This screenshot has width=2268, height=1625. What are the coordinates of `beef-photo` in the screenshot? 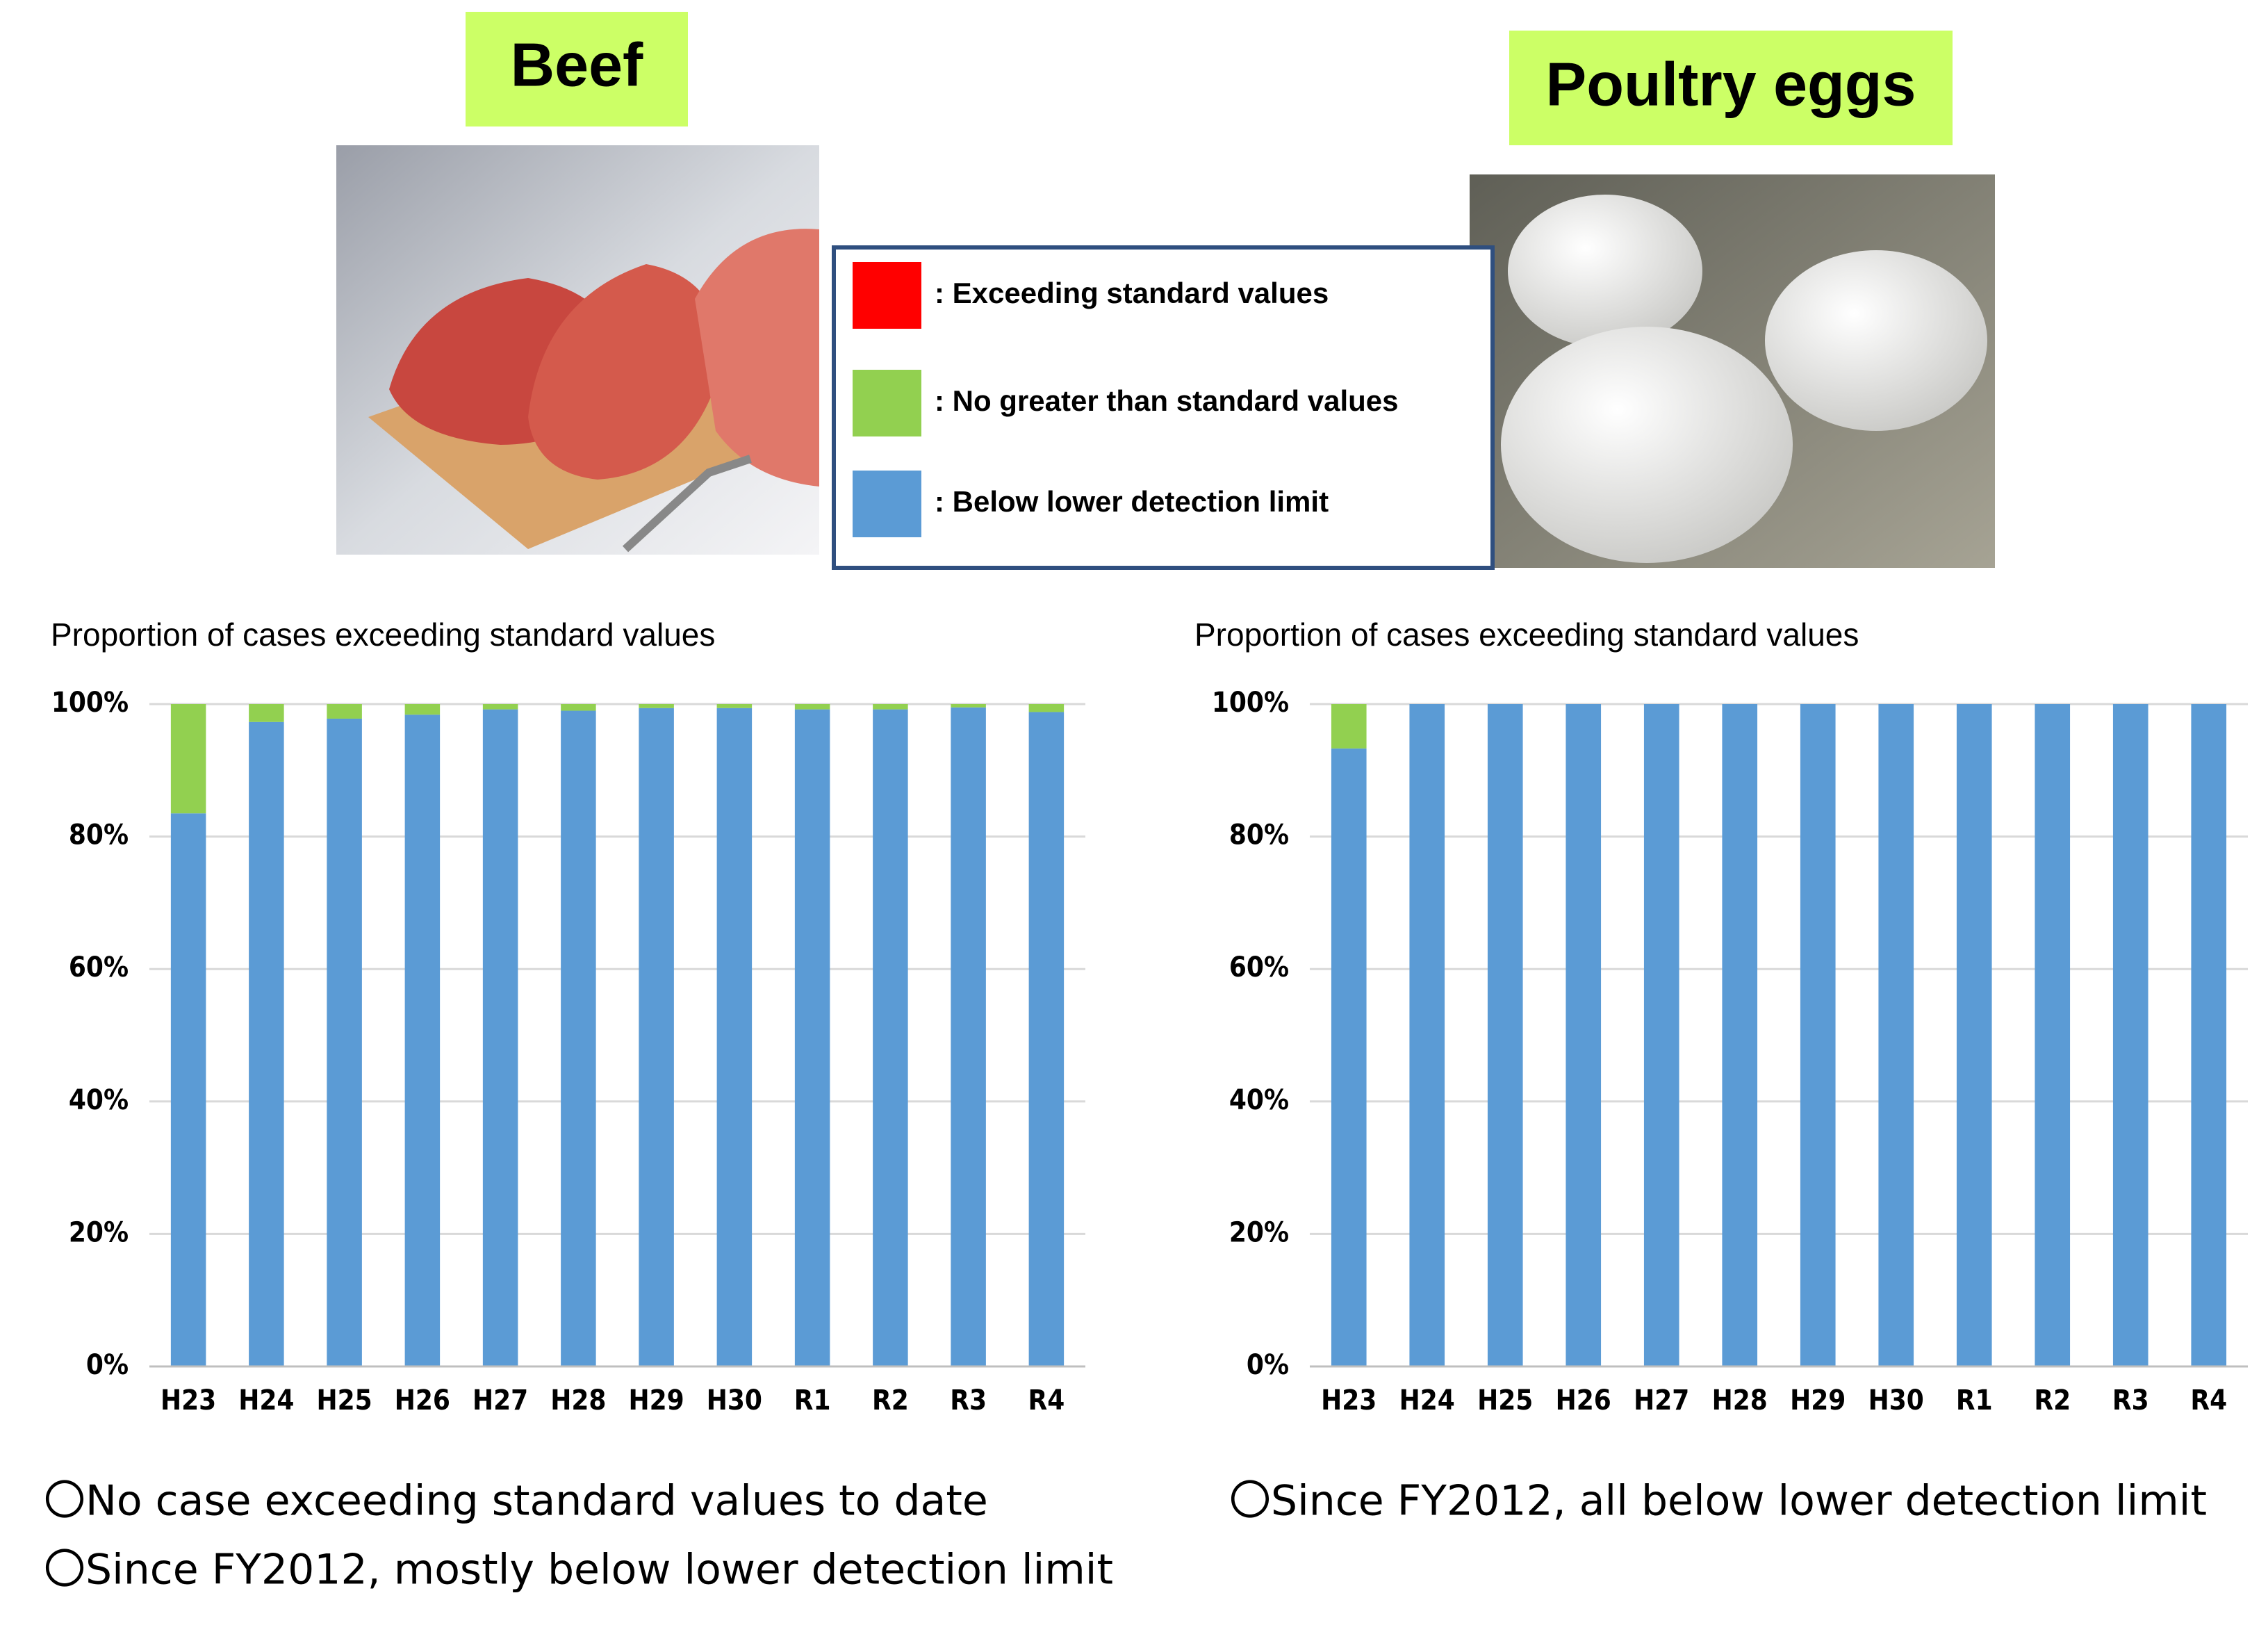 It's located at (577, 350).